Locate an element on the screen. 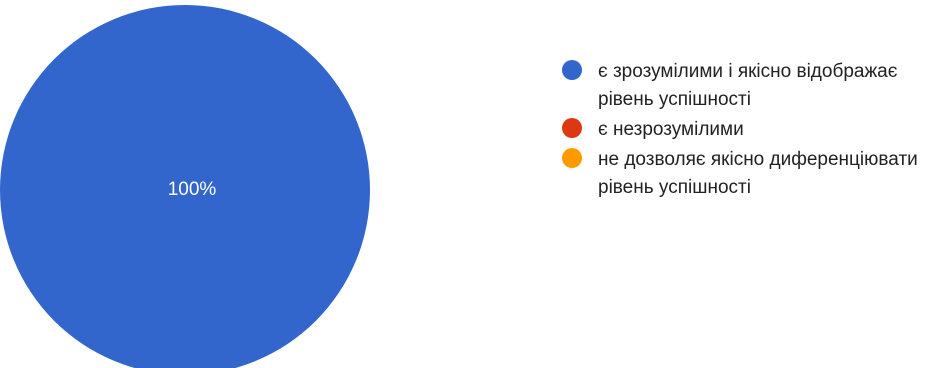  pie-slice-label-0: 100% is located at coordinates (192, 189).